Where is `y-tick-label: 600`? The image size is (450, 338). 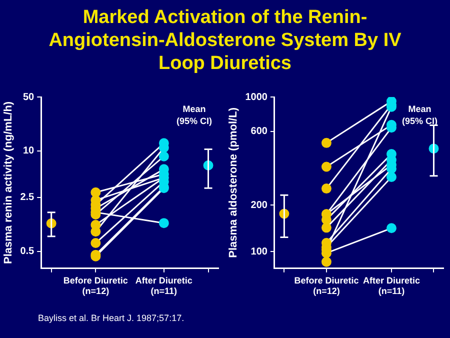
y-tick-label: 600 is located at coordinates (259, 132).